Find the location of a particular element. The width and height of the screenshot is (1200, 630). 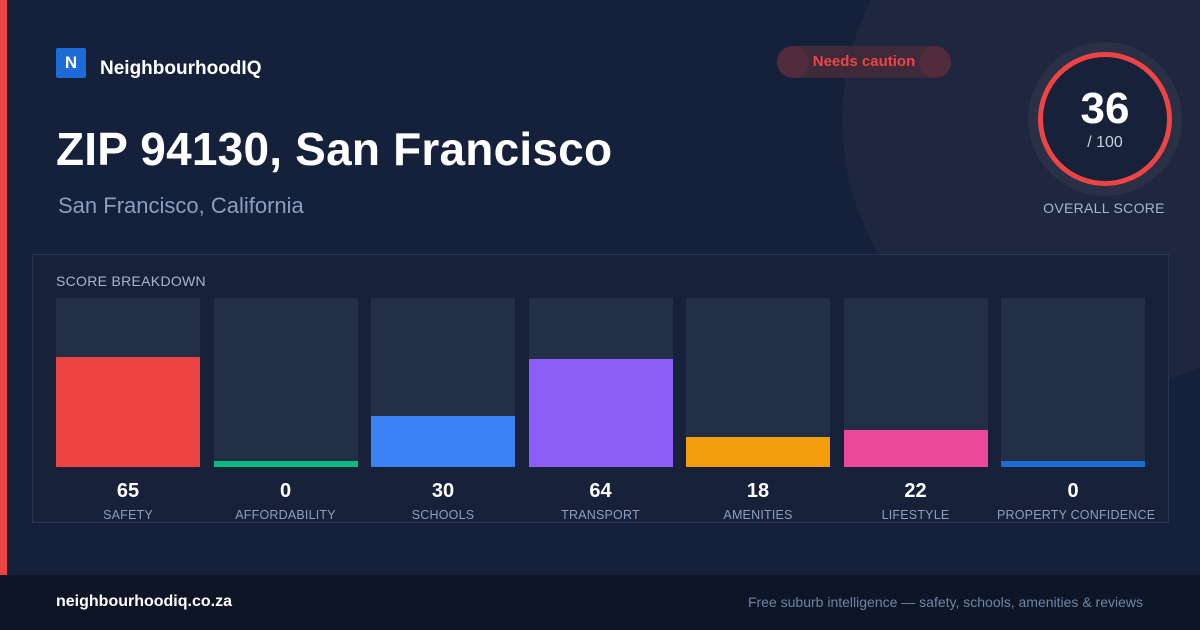

bar-column-property-confidence: 0 PROPERTY CONFIDENCE is located at coordinates (1076, 410).